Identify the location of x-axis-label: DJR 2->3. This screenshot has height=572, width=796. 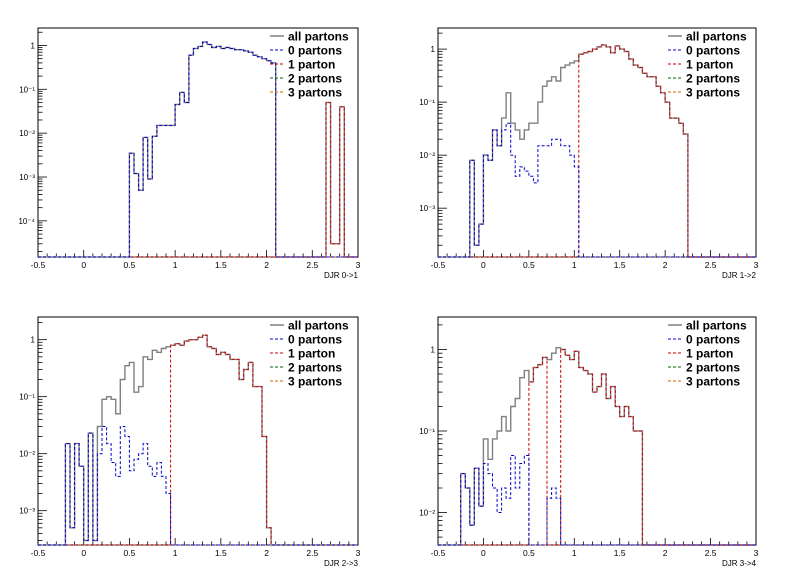
(341, 563).